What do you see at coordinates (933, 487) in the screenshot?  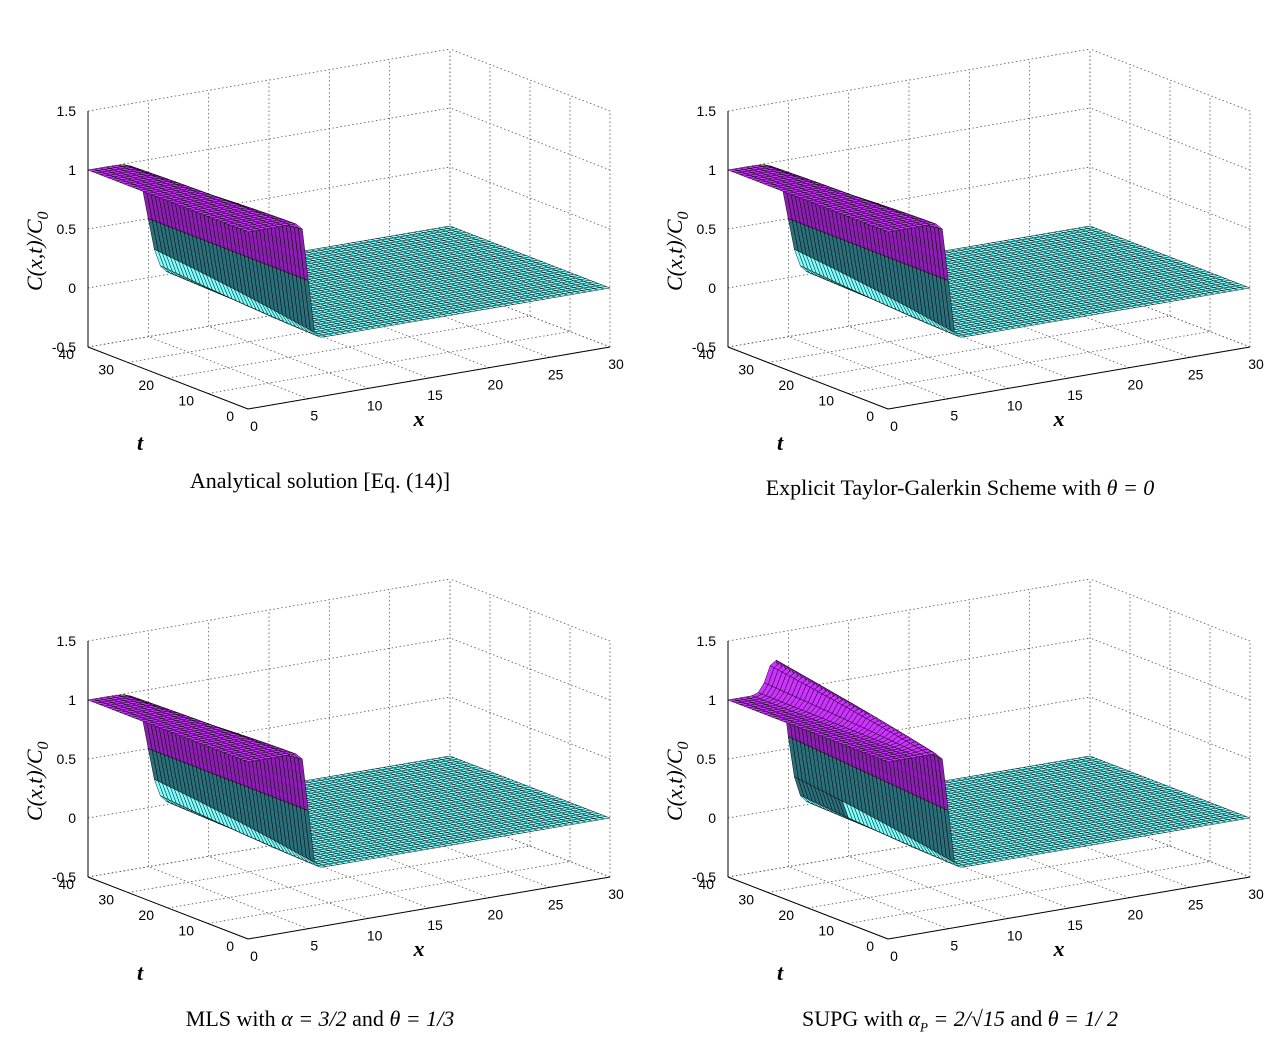 I see `caption-text: Explicit Taylor-Galerkin Scheme with` at bounding box center [933, 487].